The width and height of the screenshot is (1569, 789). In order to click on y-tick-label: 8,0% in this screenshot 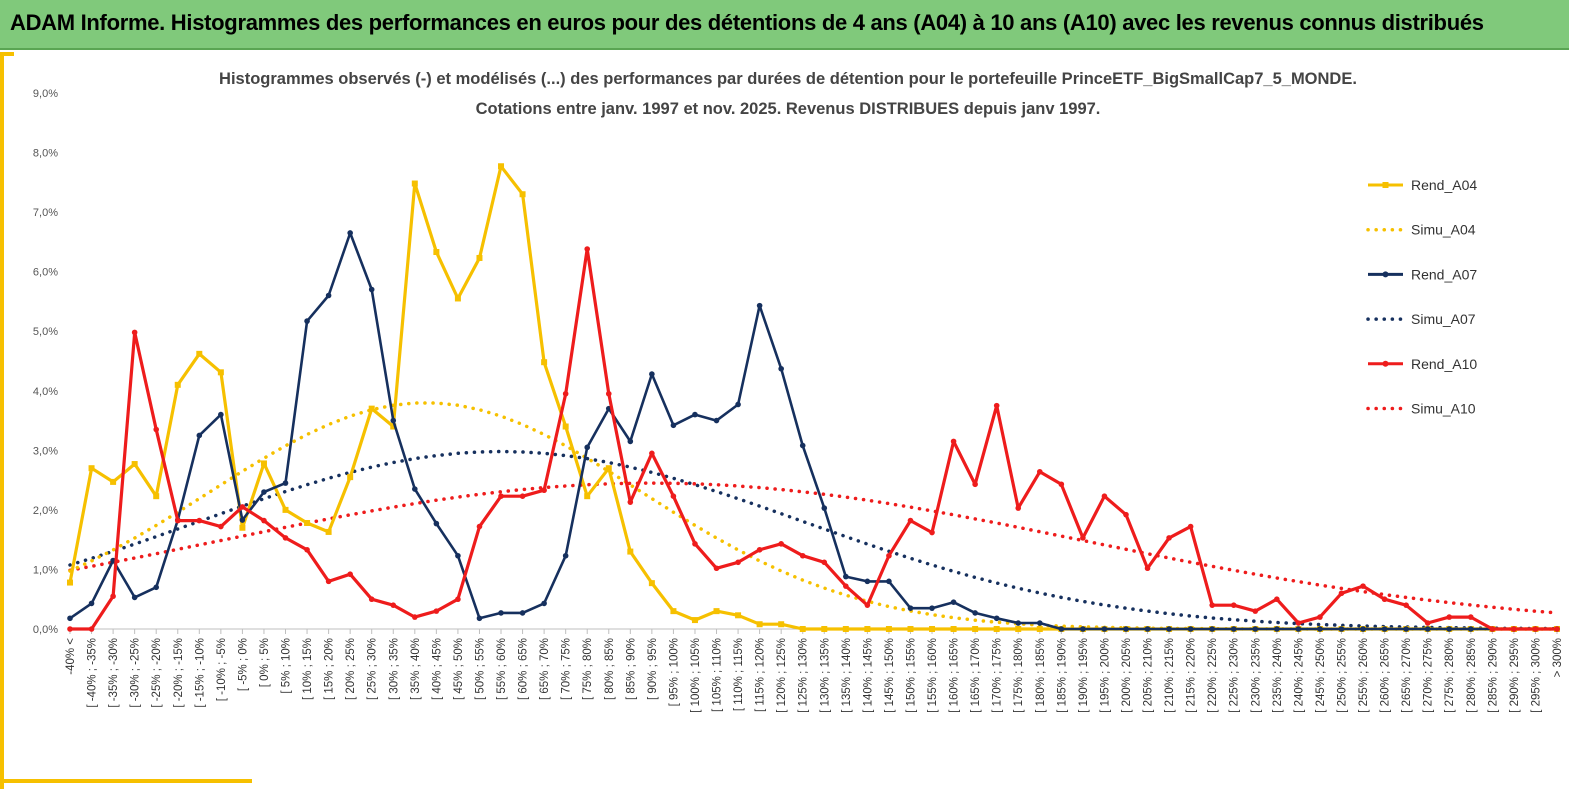, I will do `click(45, 154)`.